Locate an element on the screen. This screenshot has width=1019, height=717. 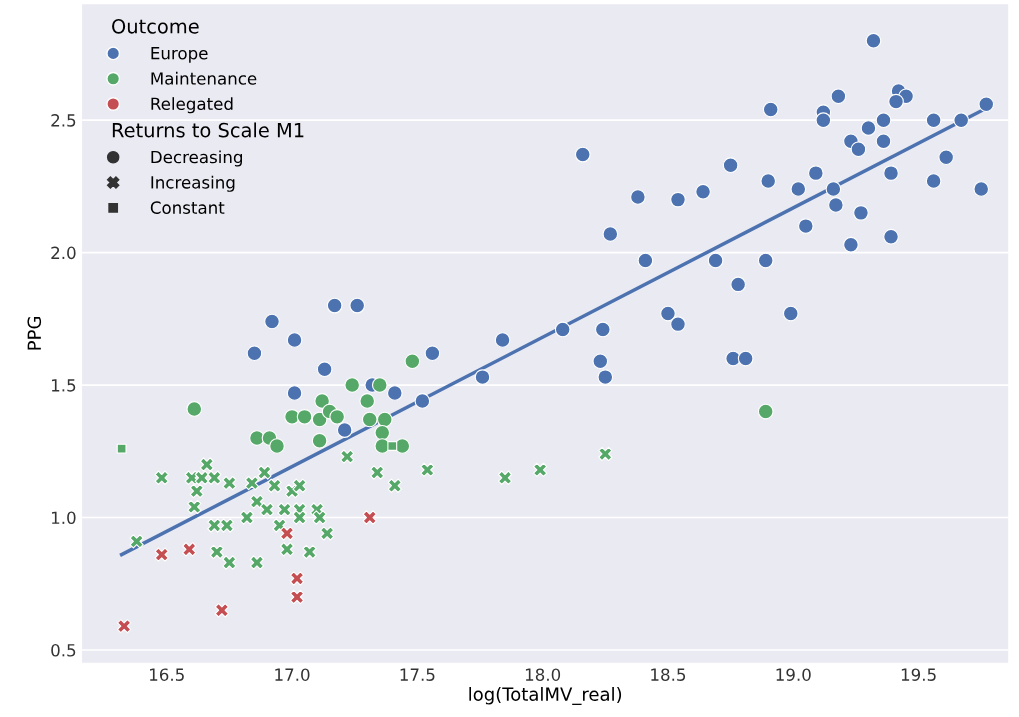
legend-label: Increasing is located at coordinates (193, 183).